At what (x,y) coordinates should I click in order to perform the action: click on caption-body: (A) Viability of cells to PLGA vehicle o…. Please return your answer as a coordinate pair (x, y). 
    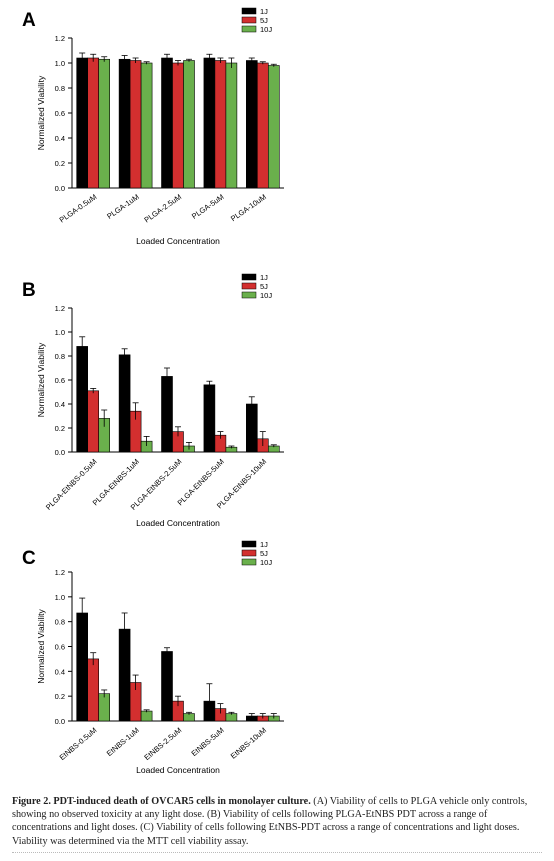
    Looking at the image, I should click on (270, 821).